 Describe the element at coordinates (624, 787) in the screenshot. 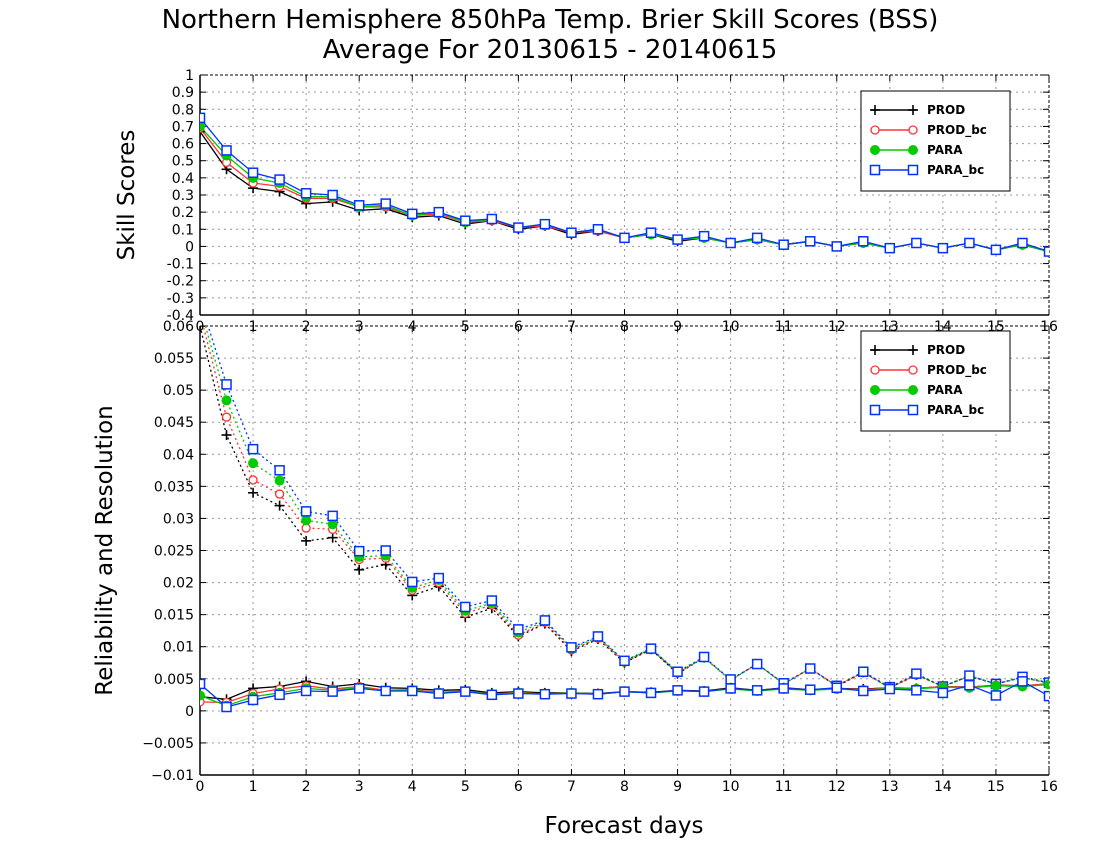

I see `panel1-x-tick-label: 8` at that location.